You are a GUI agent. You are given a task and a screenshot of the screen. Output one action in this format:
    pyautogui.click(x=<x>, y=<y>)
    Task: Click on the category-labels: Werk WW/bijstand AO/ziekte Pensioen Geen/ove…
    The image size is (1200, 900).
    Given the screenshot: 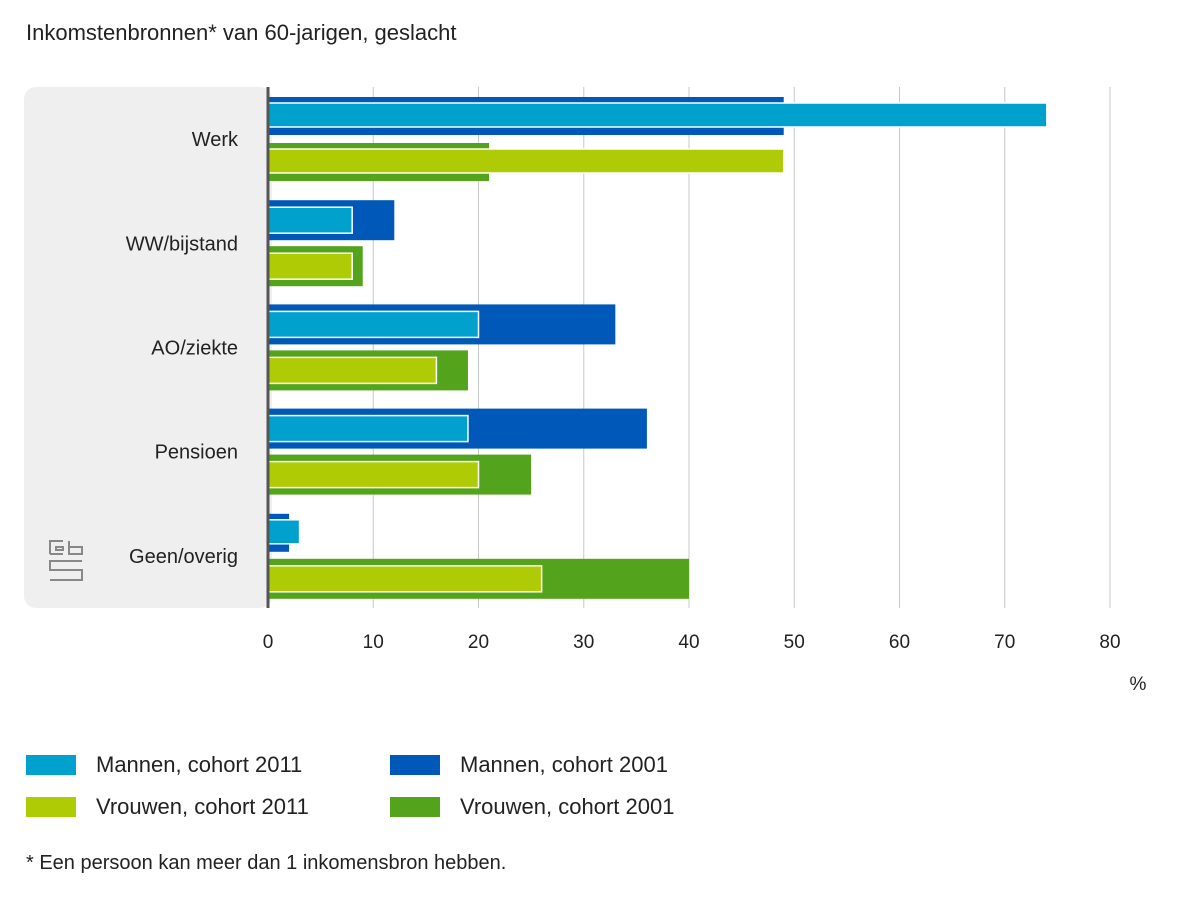 What is the action you would take?
    pyautogui.click(x=182, y=348)
    